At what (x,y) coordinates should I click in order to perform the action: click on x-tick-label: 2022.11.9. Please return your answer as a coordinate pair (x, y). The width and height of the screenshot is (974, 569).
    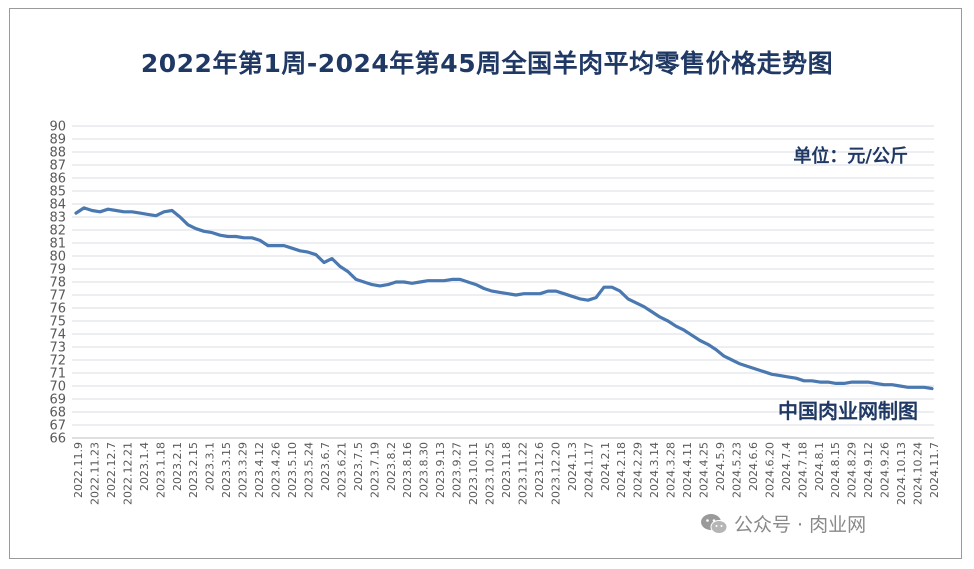
    Looking at the image, I should click on (78, 470).